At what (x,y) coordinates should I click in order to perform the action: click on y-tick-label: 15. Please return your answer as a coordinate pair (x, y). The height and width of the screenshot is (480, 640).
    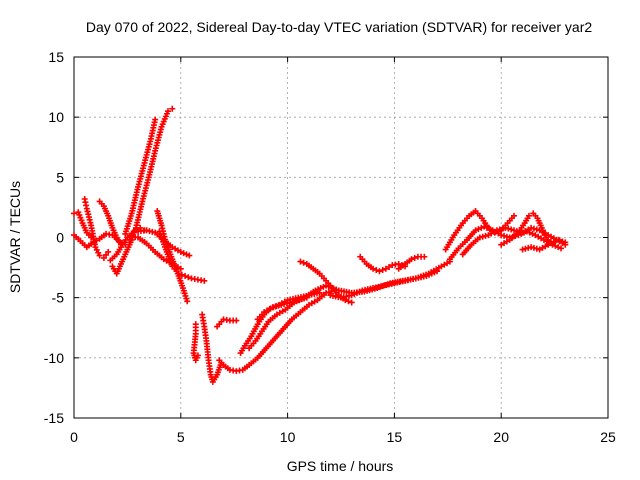
    Looking at the image, I should click on (56, 57).